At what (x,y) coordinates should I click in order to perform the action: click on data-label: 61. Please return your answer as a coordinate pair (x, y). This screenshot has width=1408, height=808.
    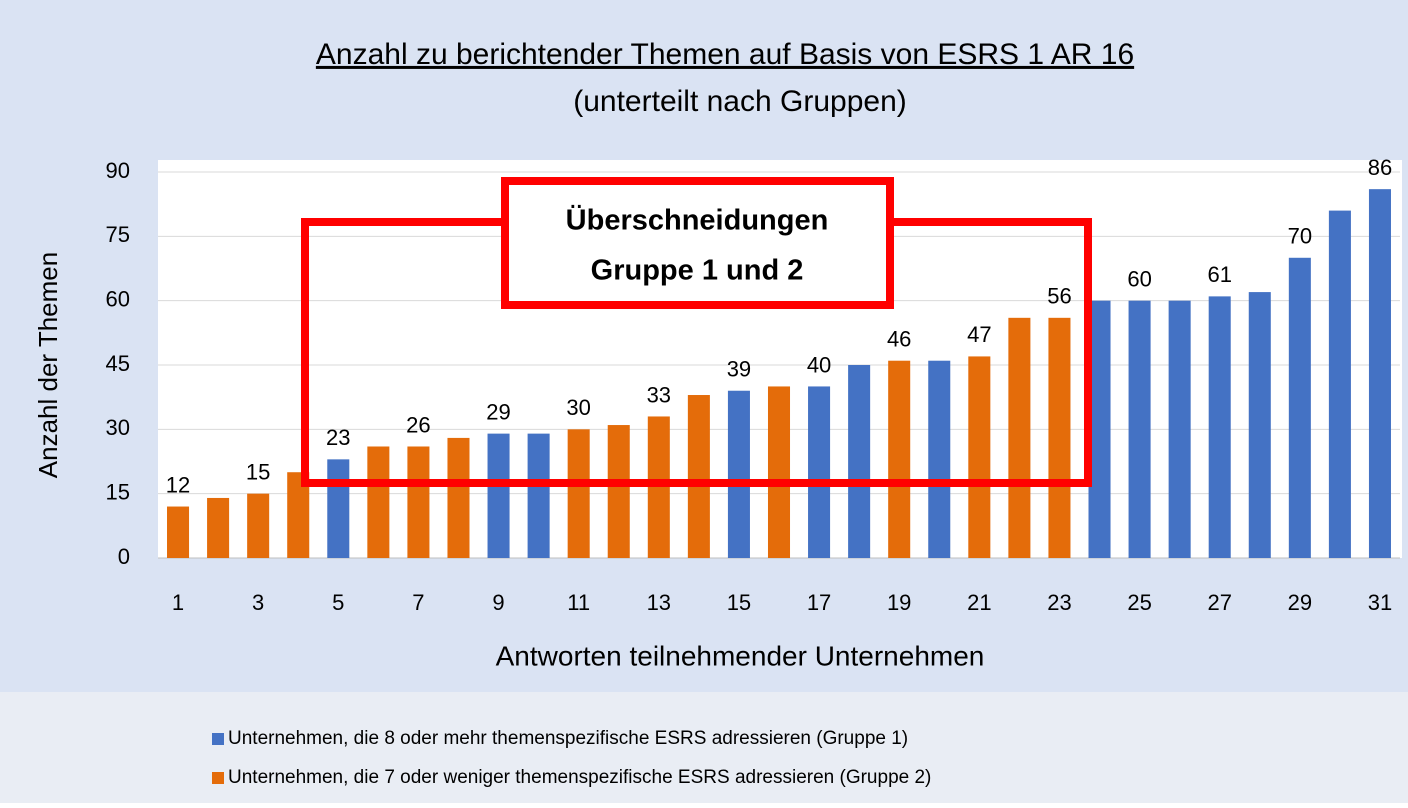
    Looking at the image, I should click on (1219, 274).